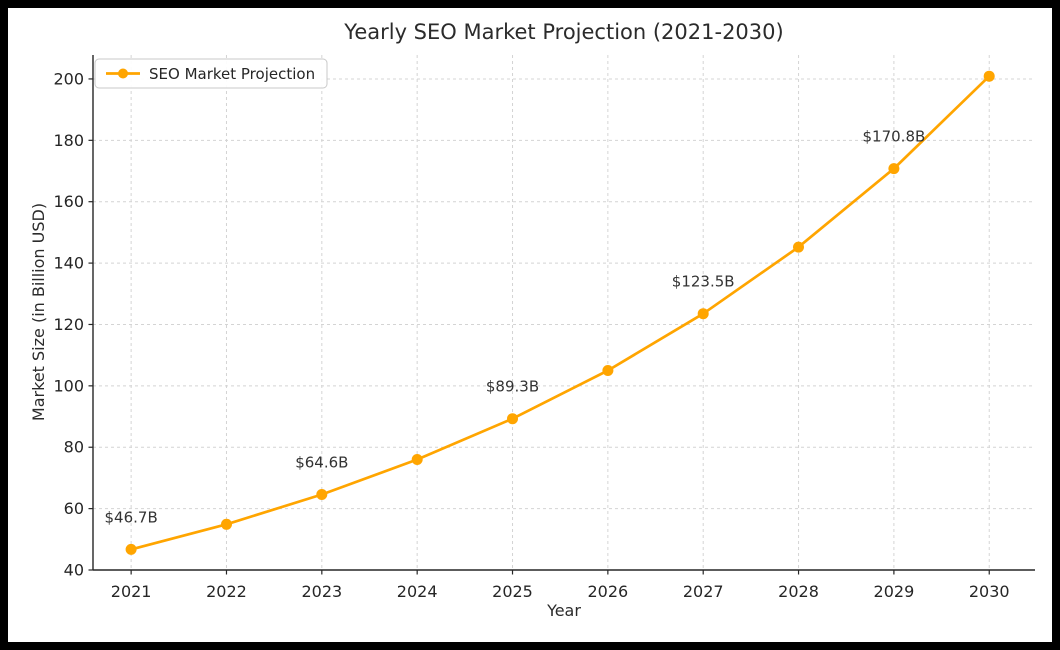 The height and width of the screenshot is (650, 1060). What do you see at coordinates (68, 201) in the screenshot?
I see `y-tick-label: 160` at bounding box center [68, 201].